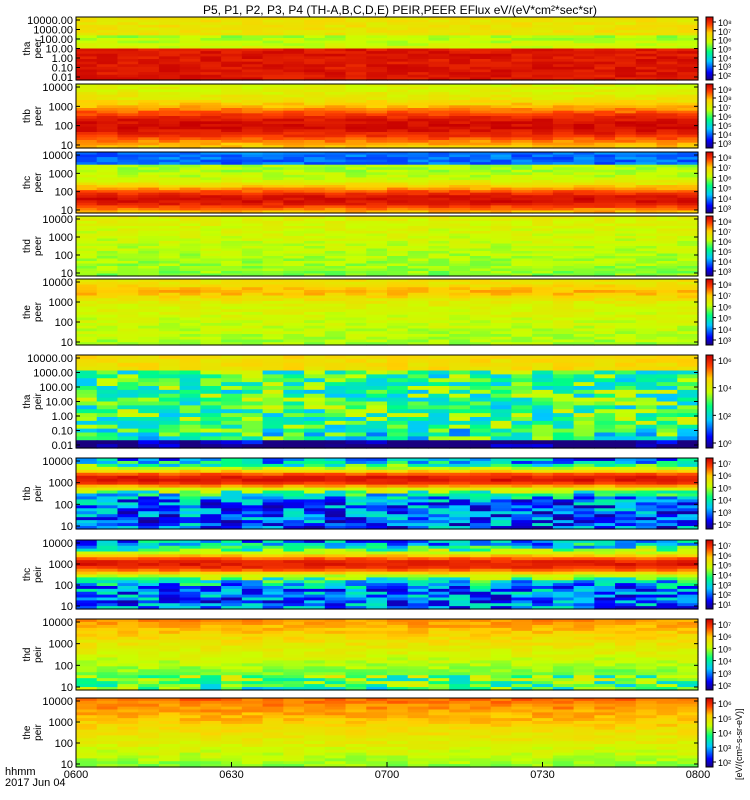 The width and height of the screenshot is (750, 800). I want to click on y-tick-label: 1.00, so click(62, 417).